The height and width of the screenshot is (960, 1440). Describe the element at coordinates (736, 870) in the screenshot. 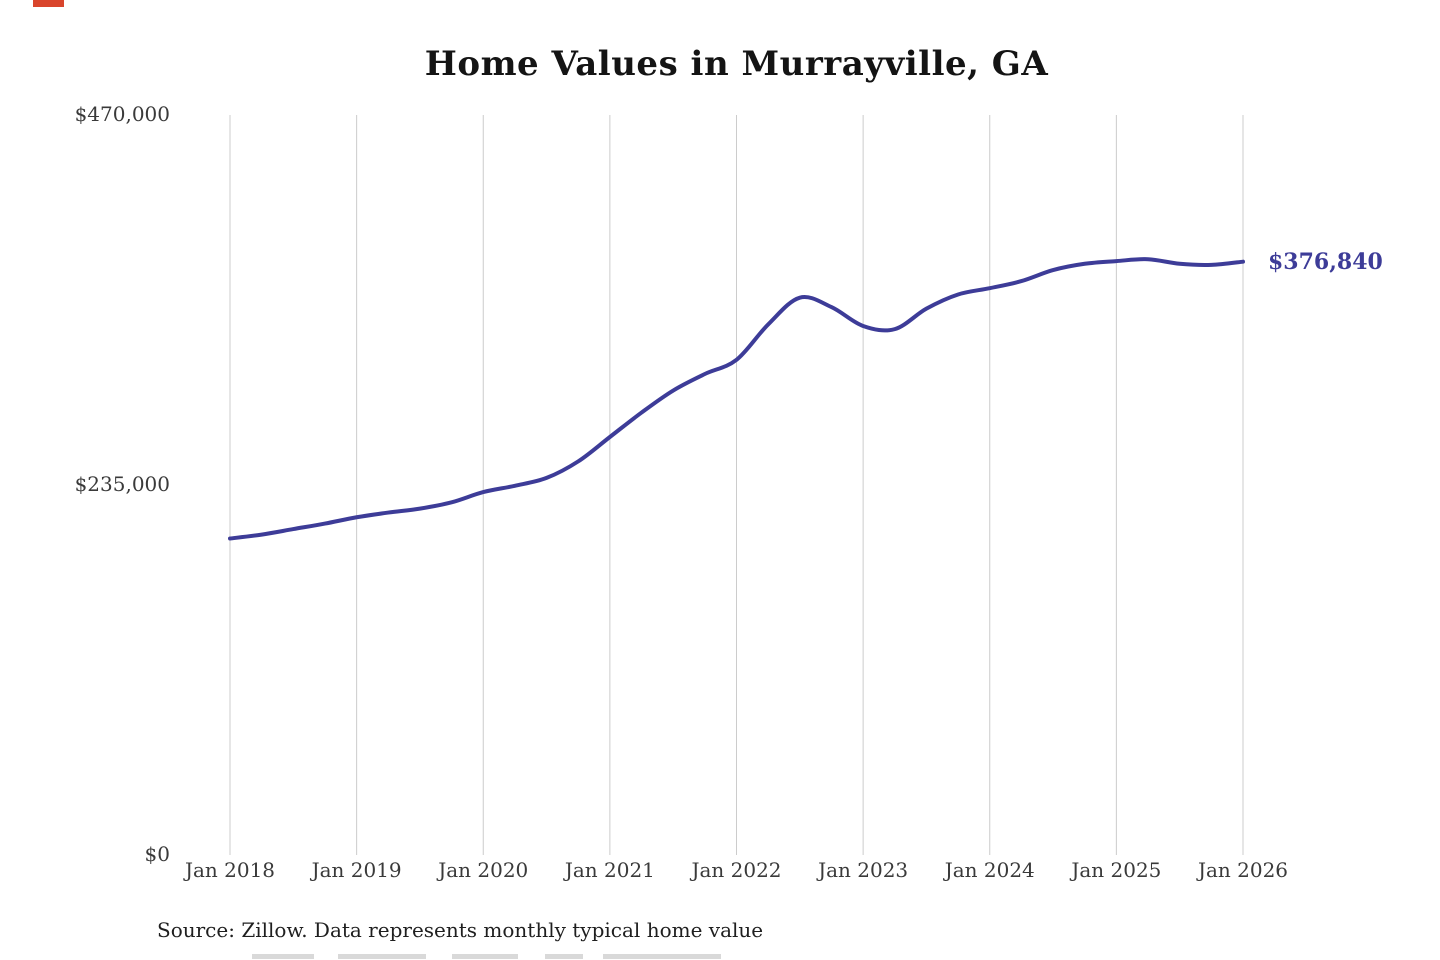

I see `x-tick-label: Jan 2022` at that location.